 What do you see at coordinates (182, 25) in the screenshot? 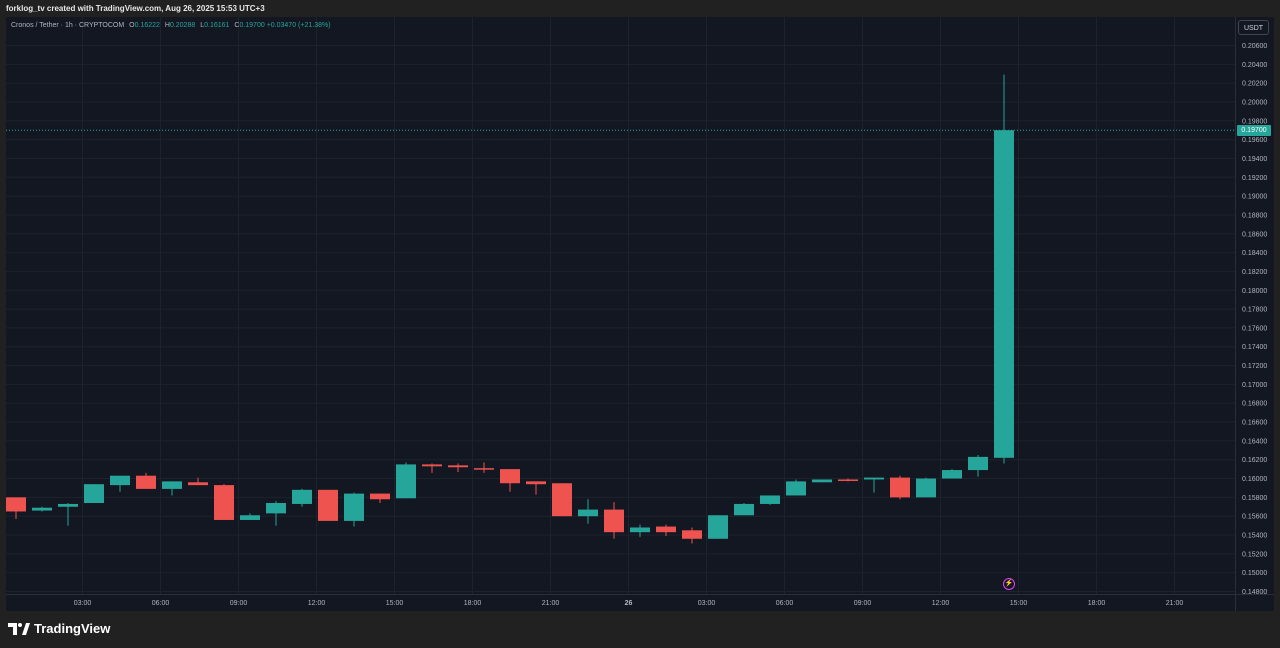
I see `high-value: 0.20288` at bounding box center [182, 25].